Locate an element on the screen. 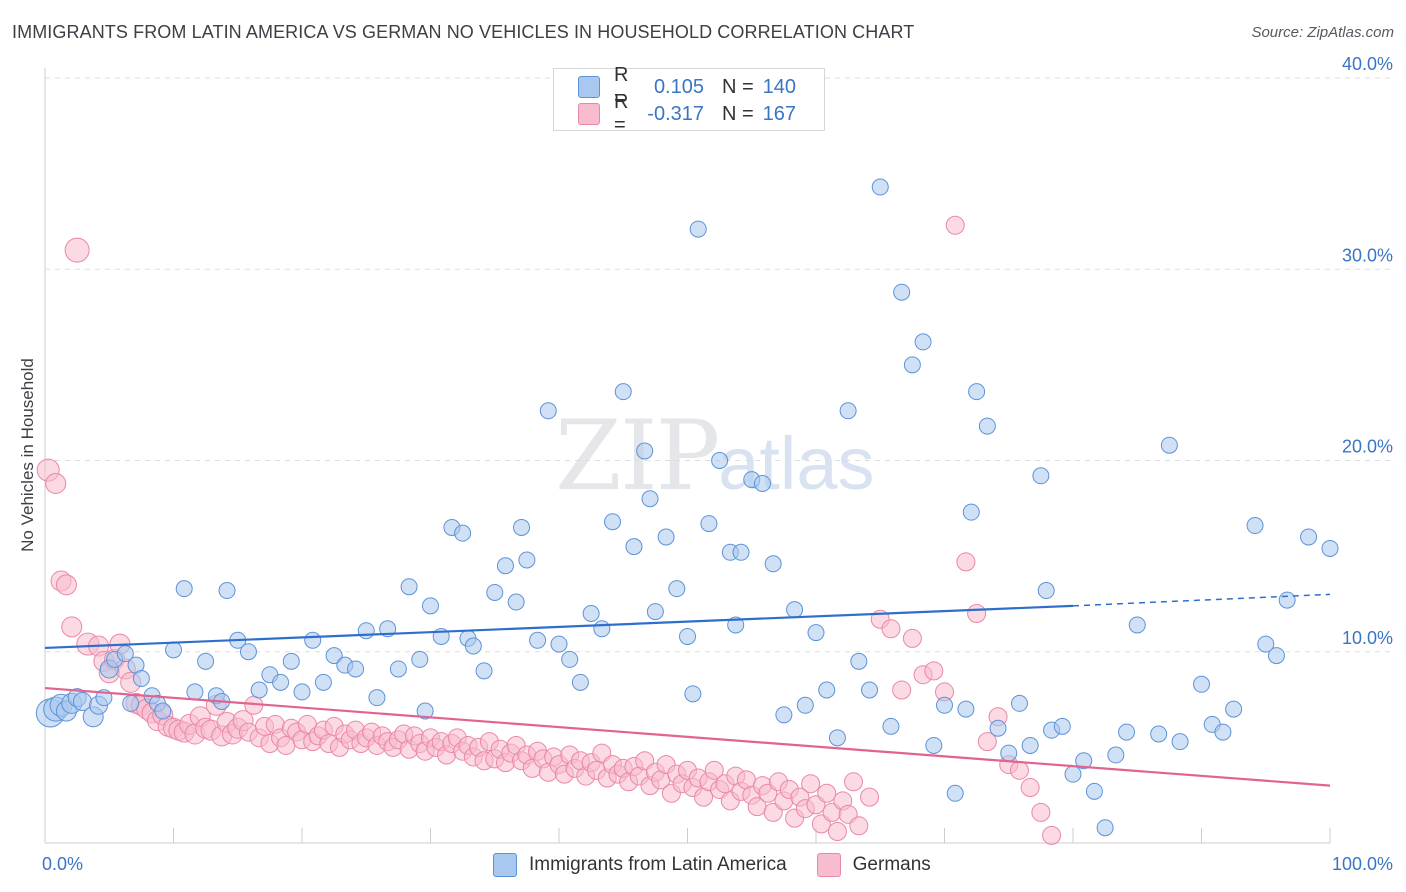  legend-swatch-pink is located at coordinates (828, 865).